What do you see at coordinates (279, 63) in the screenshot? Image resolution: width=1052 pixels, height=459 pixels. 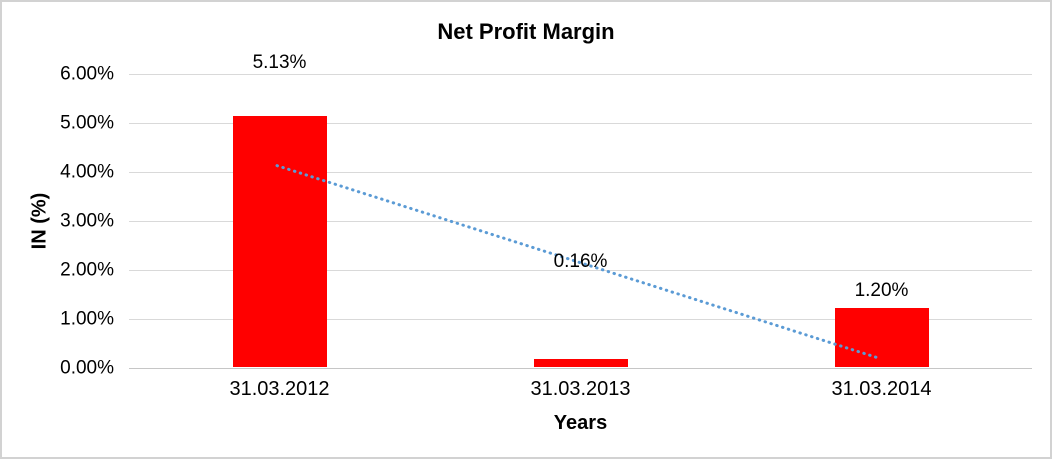 I see `data-label: 5.13%` at bounding box center [279, 63].